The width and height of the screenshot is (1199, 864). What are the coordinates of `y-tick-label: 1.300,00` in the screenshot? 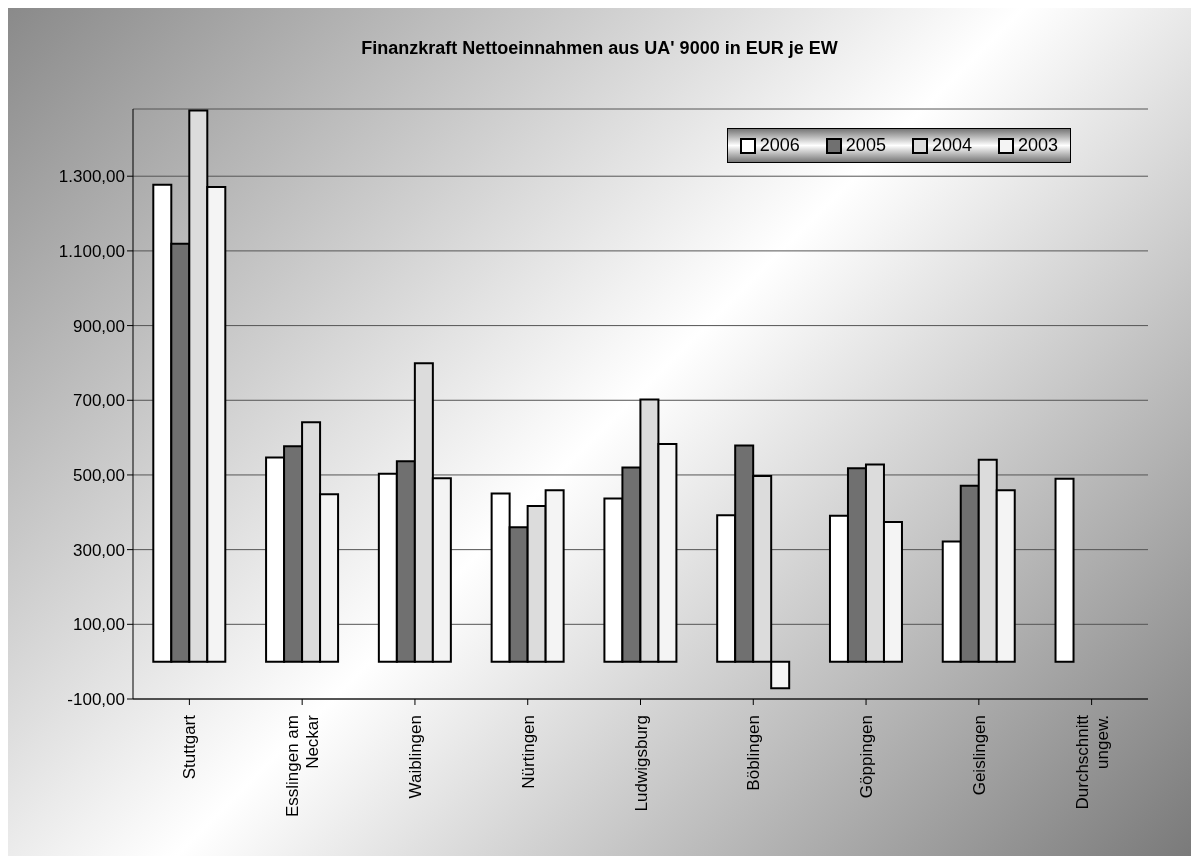 It's located at (91, 177).